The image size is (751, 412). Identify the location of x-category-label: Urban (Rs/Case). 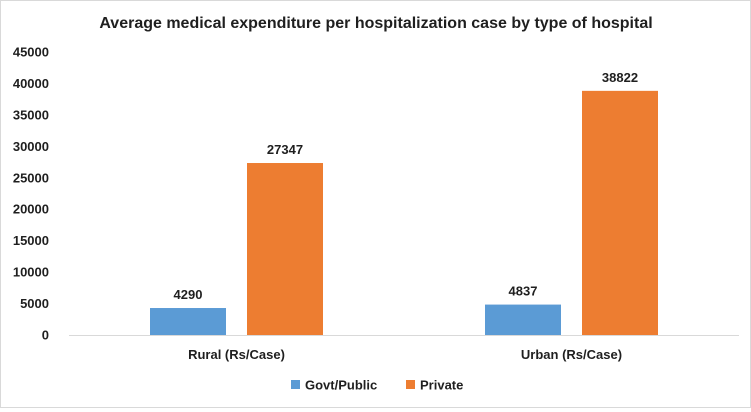
(571, 354).